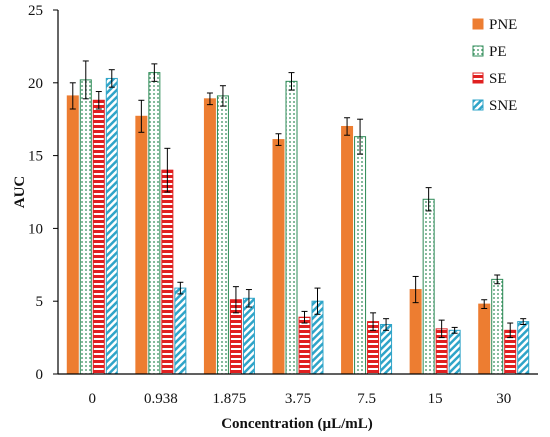 The height and width of the screenshot is (437, 550). Describe the element at coordinates (297, 424) in the screenshot. I see `x-axis-title: Concentration (µL/mL)` at that location.